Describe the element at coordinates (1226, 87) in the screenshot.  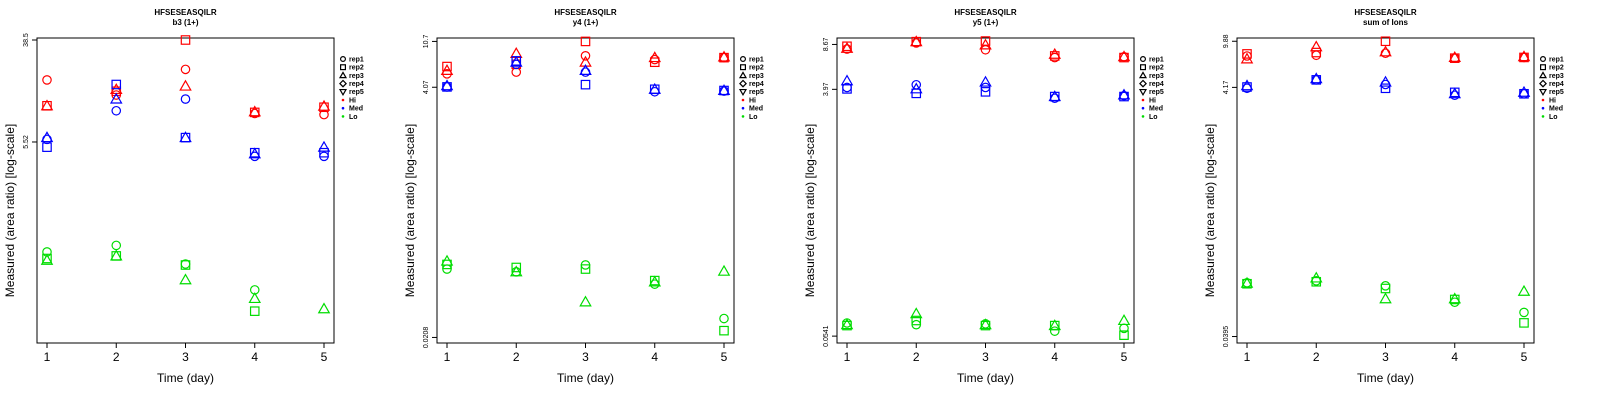
I see `y-tick-label: 4.17` at that location.